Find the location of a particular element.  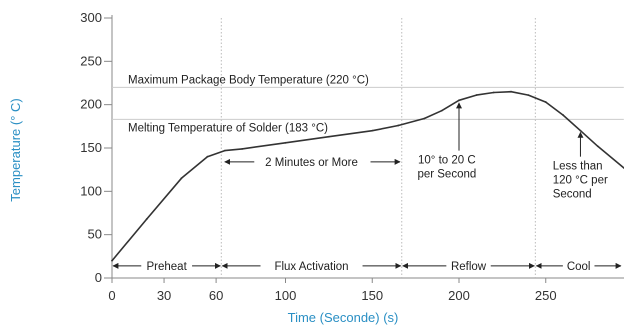

x-tick-label-200: 200 is located at coordinates (459, 295).